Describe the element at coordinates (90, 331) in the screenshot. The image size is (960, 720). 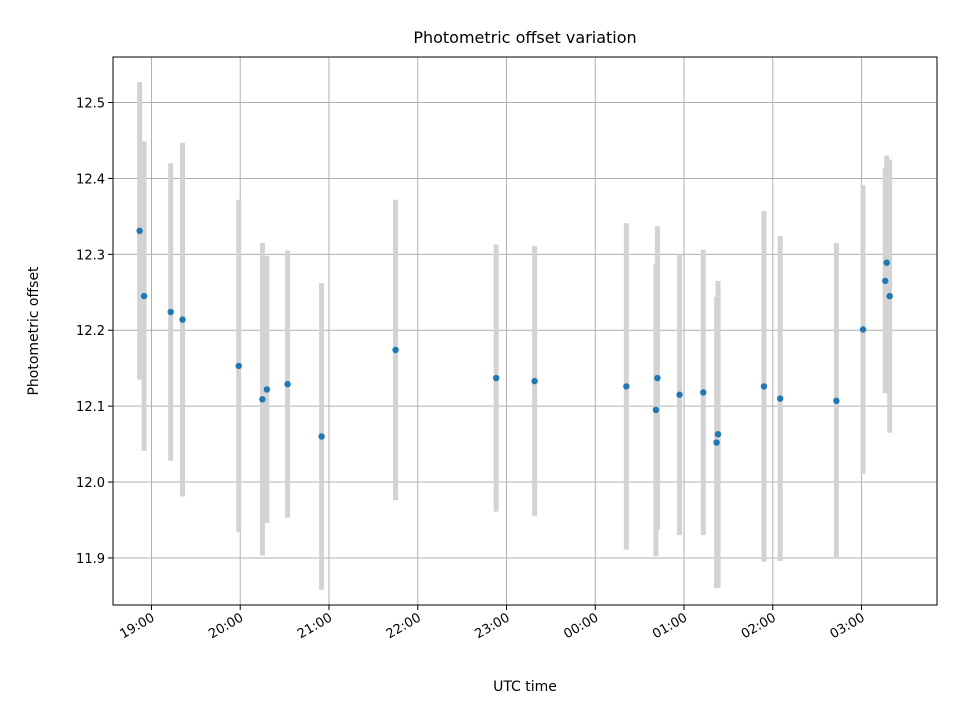
I see `y-tick-label: 12.2` at that location.